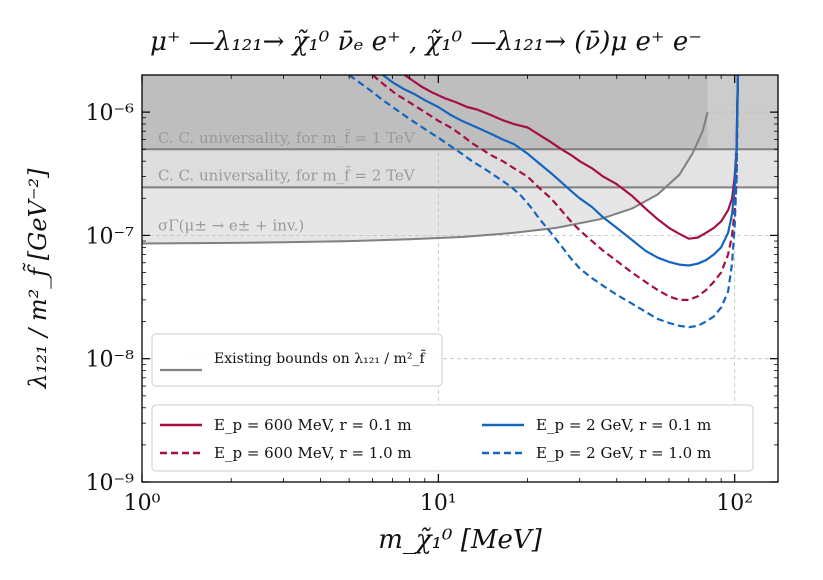 Image resolution: width=823 pixels, height=580 pixels. I want to click on annotation-cc1: C. C. universality, for m_f̃ = 1 TeV, so click(287, 138).